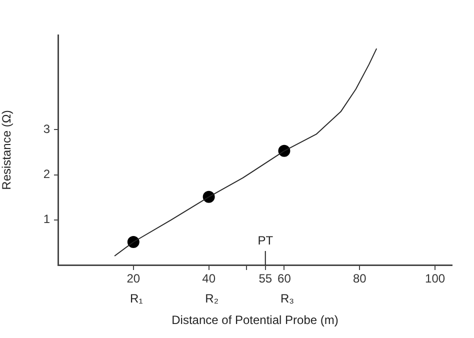 This screenshot has width=474, height=338. What do you see at coordinates (212, 298) in the screenshot?
I see `text: R₂` at bounding box center [212, 298].